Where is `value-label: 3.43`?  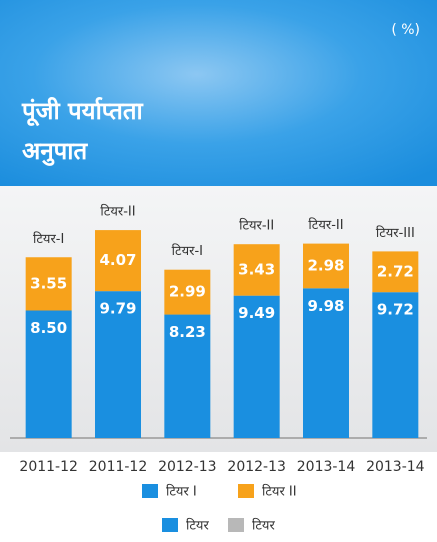
value-label: 3.43 is located at coordinates (256, 269).